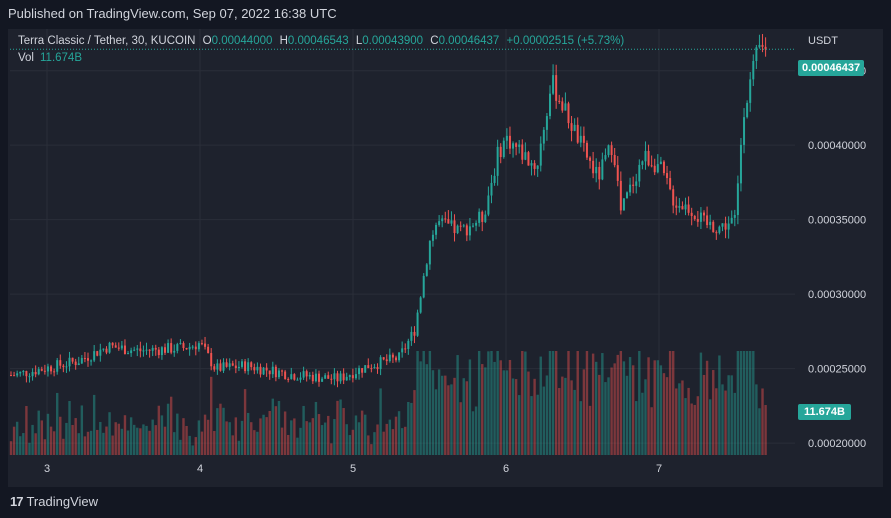  I want to click on tradingview-footer: 17 TradingView, so click(54, 501).